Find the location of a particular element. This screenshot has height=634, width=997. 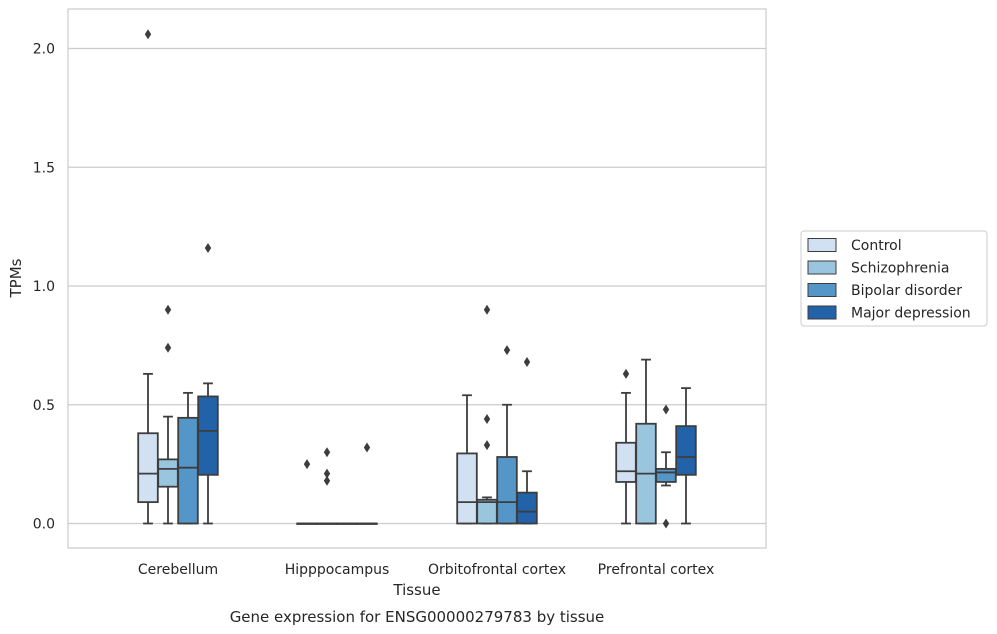

y-axis-title: TPMs is located at coordinates (16, 278).